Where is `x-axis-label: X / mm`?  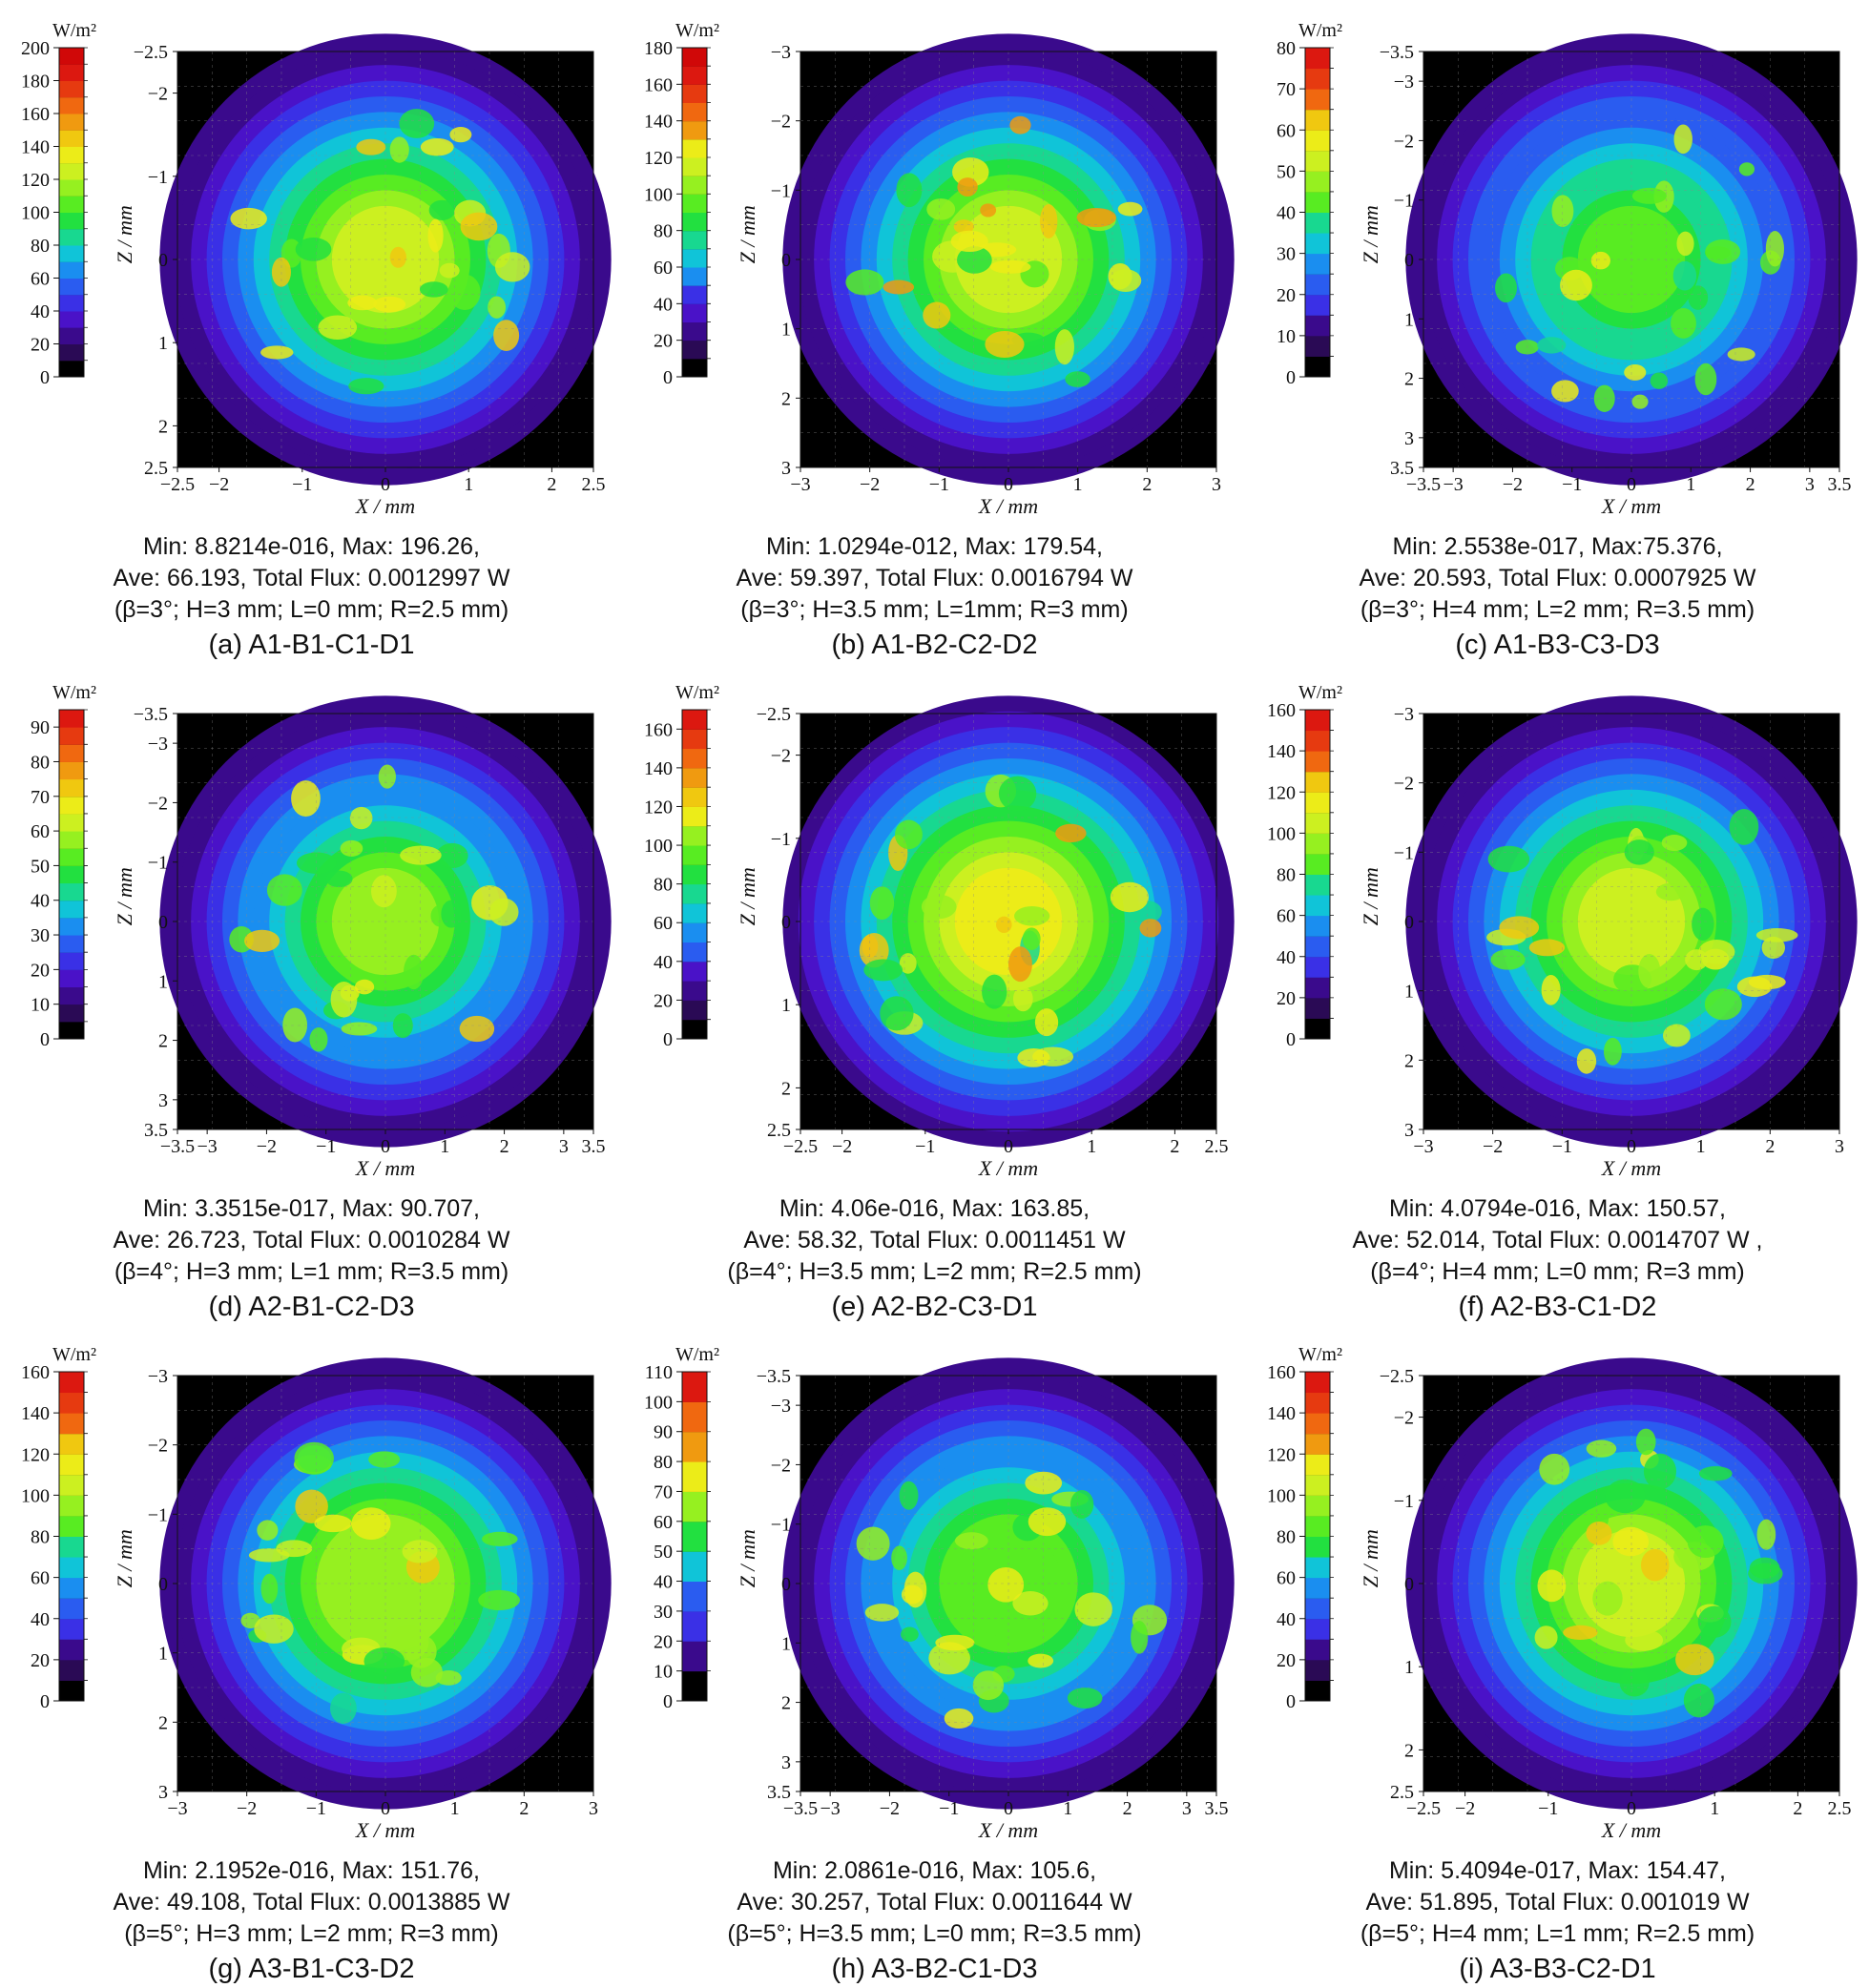
x-axis-label: X / mm is located at coordinates (1631, 506).